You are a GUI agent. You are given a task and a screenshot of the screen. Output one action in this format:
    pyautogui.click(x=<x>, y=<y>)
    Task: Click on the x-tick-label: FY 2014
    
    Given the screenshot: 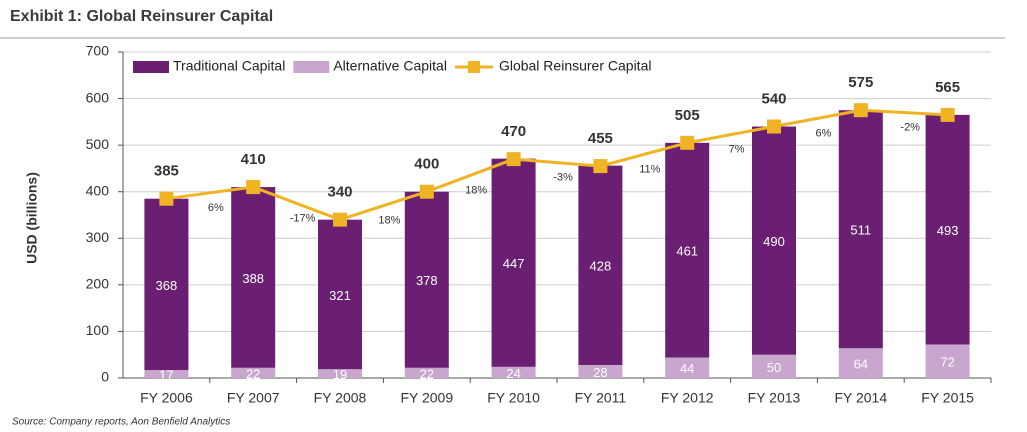 What is the action you would take?
    pyautogui.click(x=860, y=398)
    